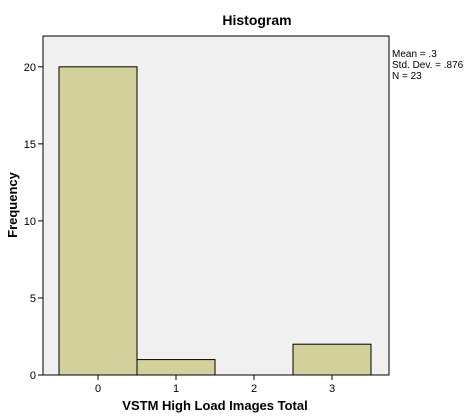 This screenshot has width=474, height=419. What do you see at coordinates (332, 389) in the screenshot?
I see `x-tick-label-3: 3` at bounding box center [332, 389].